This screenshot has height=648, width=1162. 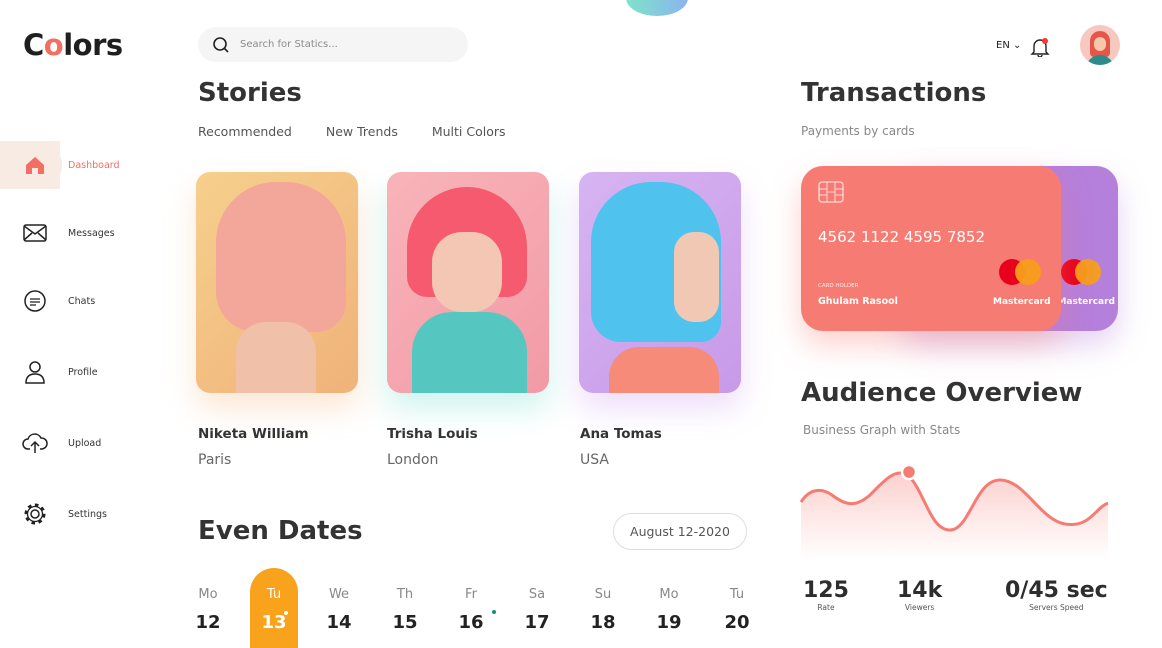 I want to click on calendar-day: Mo 19, so click(x=669, y=608).